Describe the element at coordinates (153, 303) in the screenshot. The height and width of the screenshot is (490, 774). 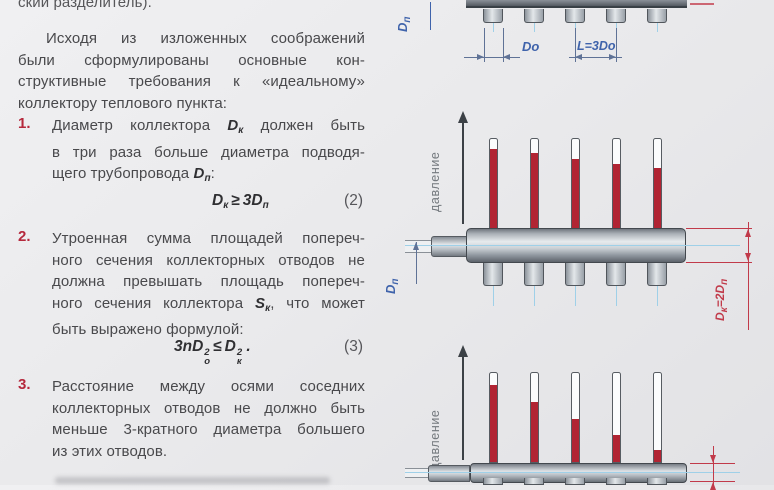
I see `text-segment: ного сечения коллектора` at that location.